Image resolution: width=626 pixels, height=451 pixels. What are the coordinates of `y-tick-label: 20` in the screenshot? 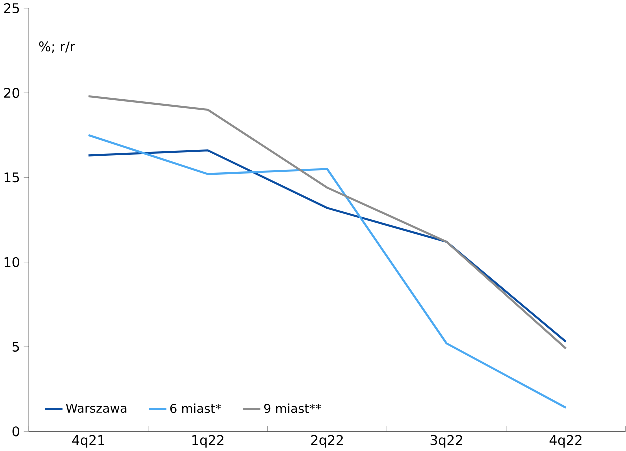 It's located at (12, 93).